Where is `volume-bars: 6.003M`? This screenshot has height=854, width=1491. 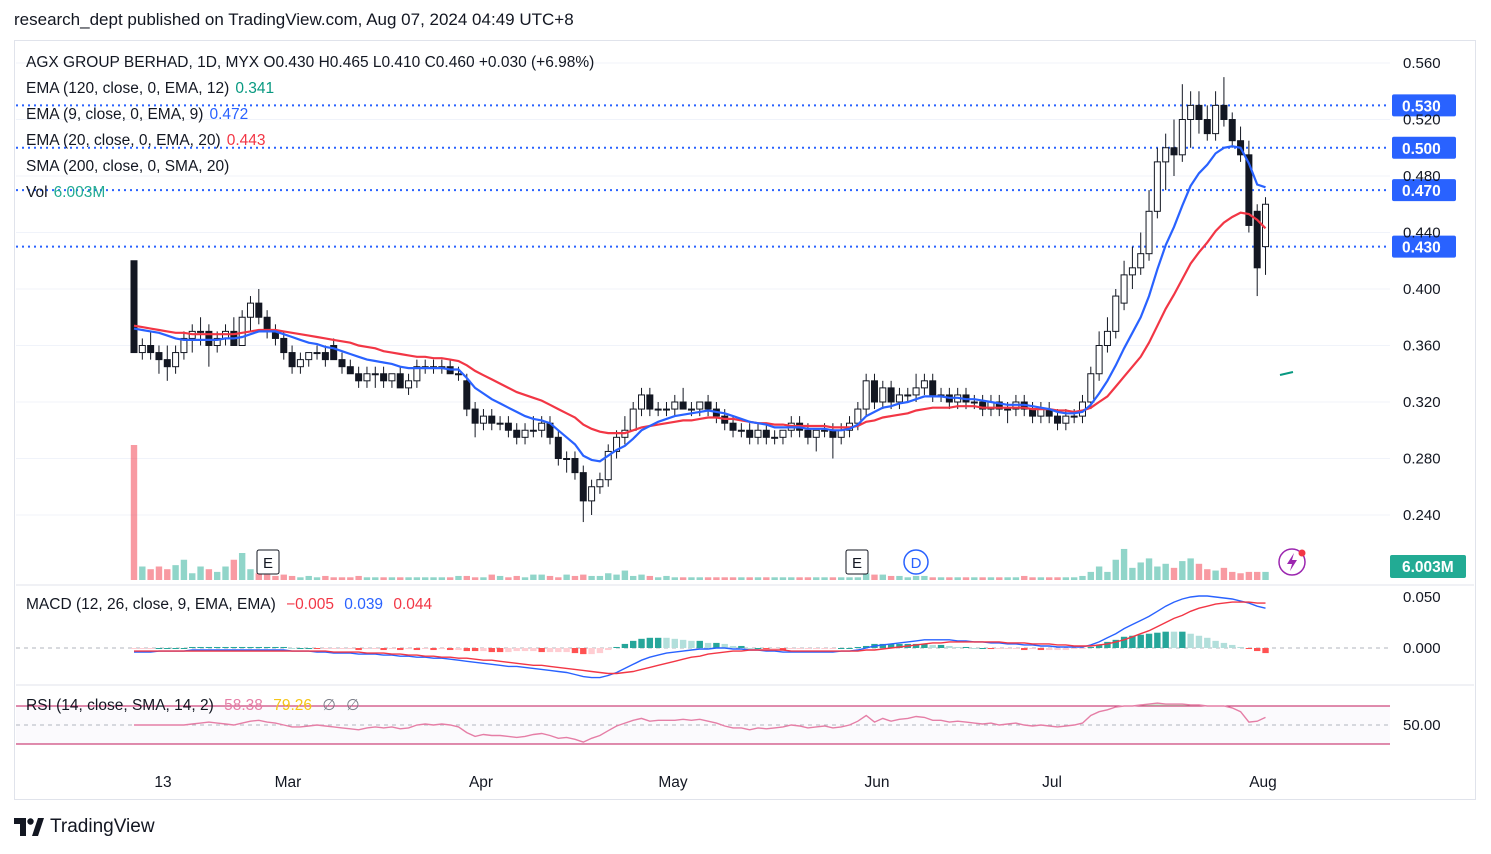
volume-bars: 6.003M is located at coordinates (798, 512).